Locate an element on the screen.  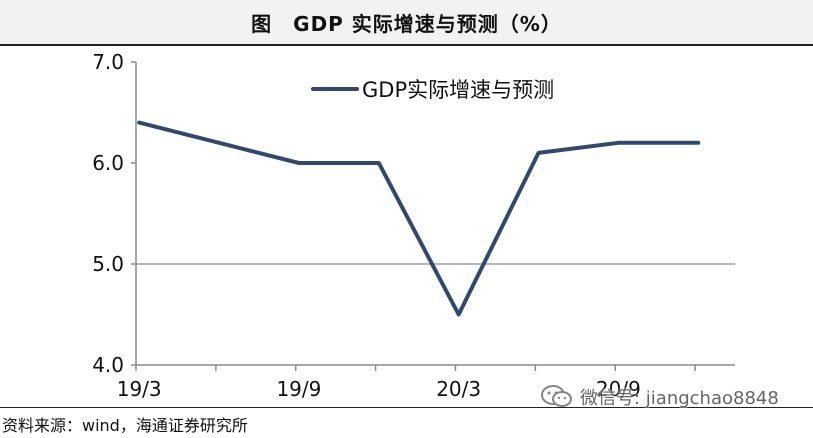
source-note: 资料来源：wind，海通证券研究所 is located at coordinates (125, 425).